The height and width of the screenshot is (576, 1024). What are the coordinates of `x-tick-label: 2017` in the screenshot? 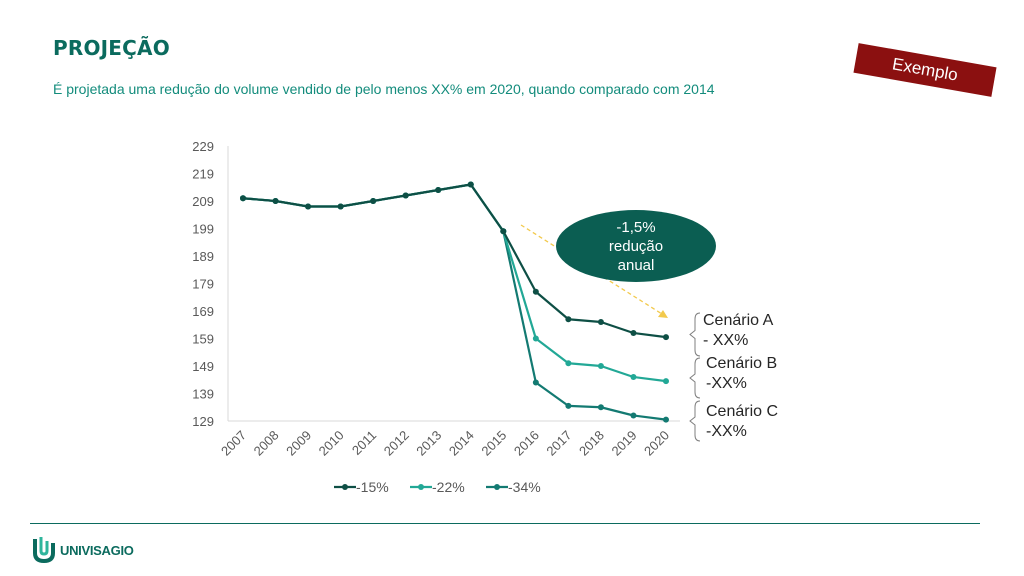 It's located at (558, 443).